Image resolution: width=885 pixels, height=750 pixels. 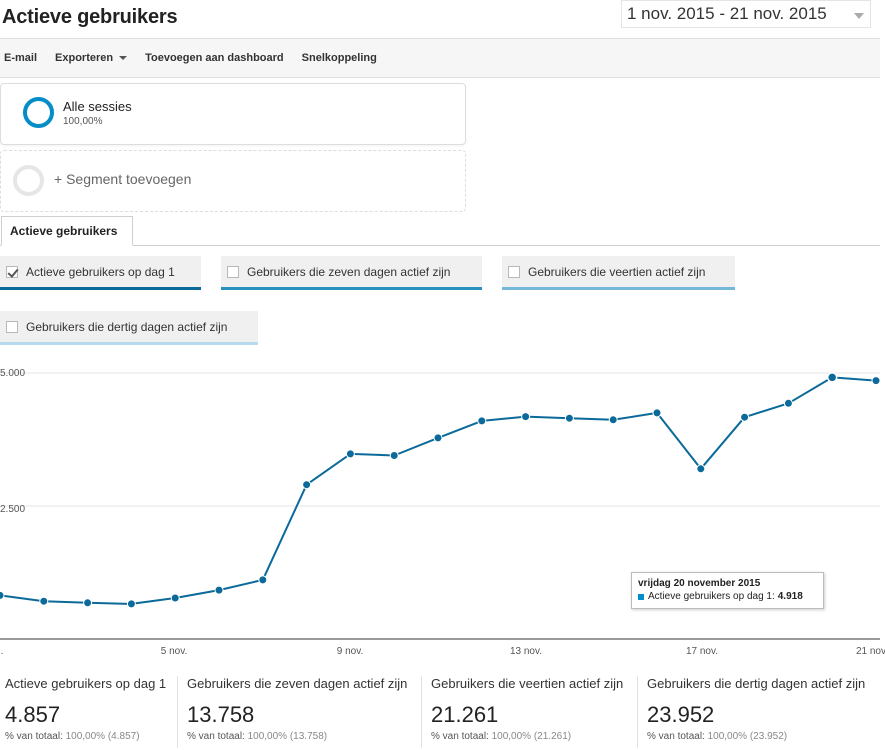 I want to click on scorecard-sub-value: 100,00% (4.857), so click(x=102, y=736).